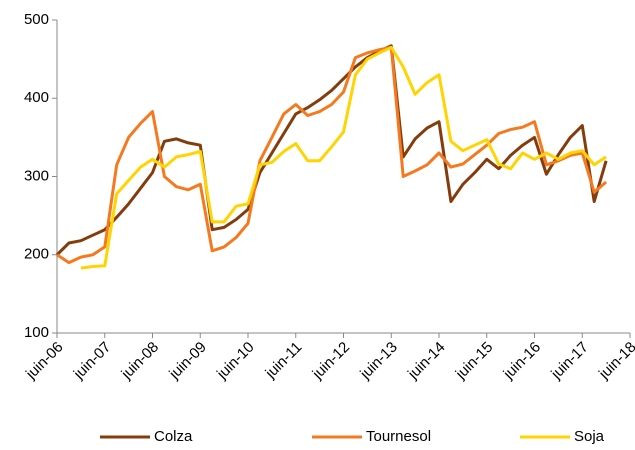 This screenshot has width=635, height=450. Describe the element at coordinates (426, 361) in the screenshot. I see `x-tick-label: juin-14` at that location.